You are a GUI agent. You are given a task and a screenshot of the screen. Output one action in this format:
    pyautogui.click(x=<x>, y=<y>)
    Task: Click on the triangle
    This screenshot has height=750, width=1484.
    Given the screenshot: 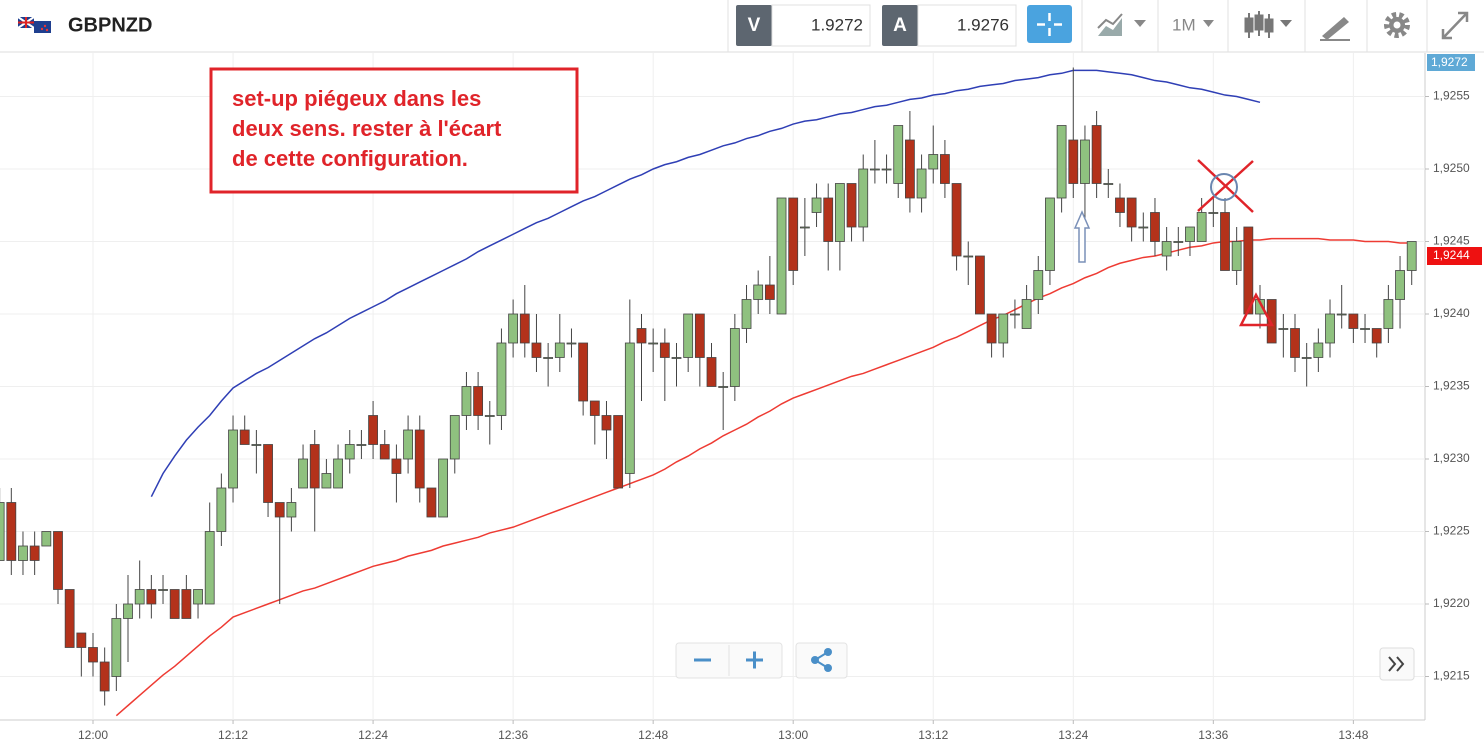 What is the action you would take?
    pyautogui.click(x=1256, y=309)
    